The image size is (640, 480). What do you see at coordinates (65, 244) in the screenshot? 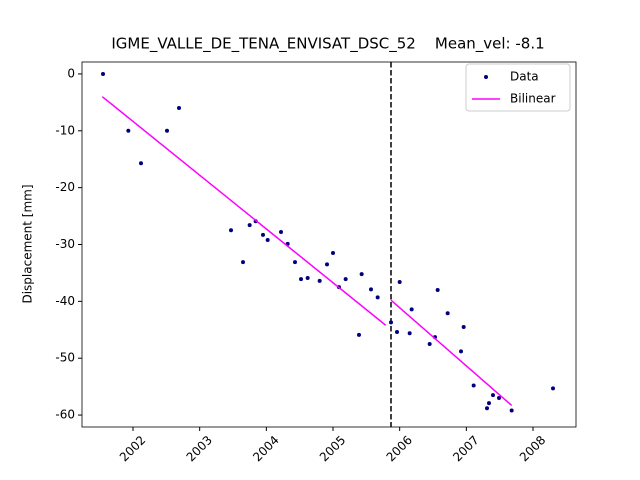
I see `y-tick-label: -30` at bounding box center [65, 244].